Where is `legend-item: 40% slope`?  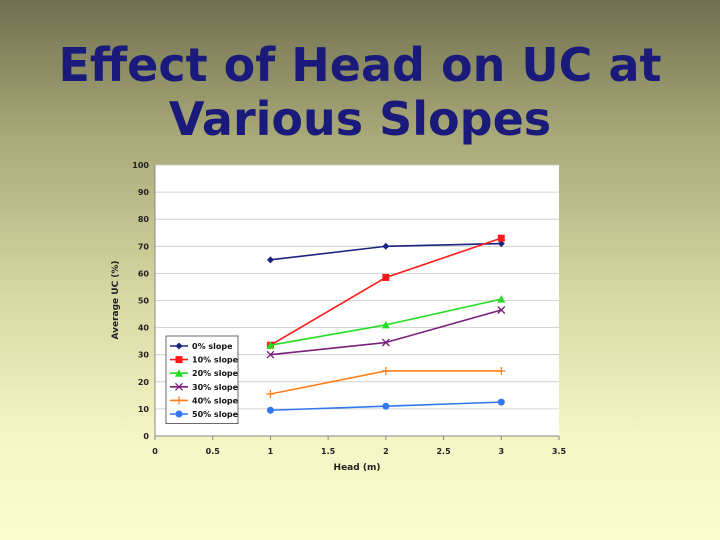
legend-item: 40% slope is located at coordinates (204, 400).